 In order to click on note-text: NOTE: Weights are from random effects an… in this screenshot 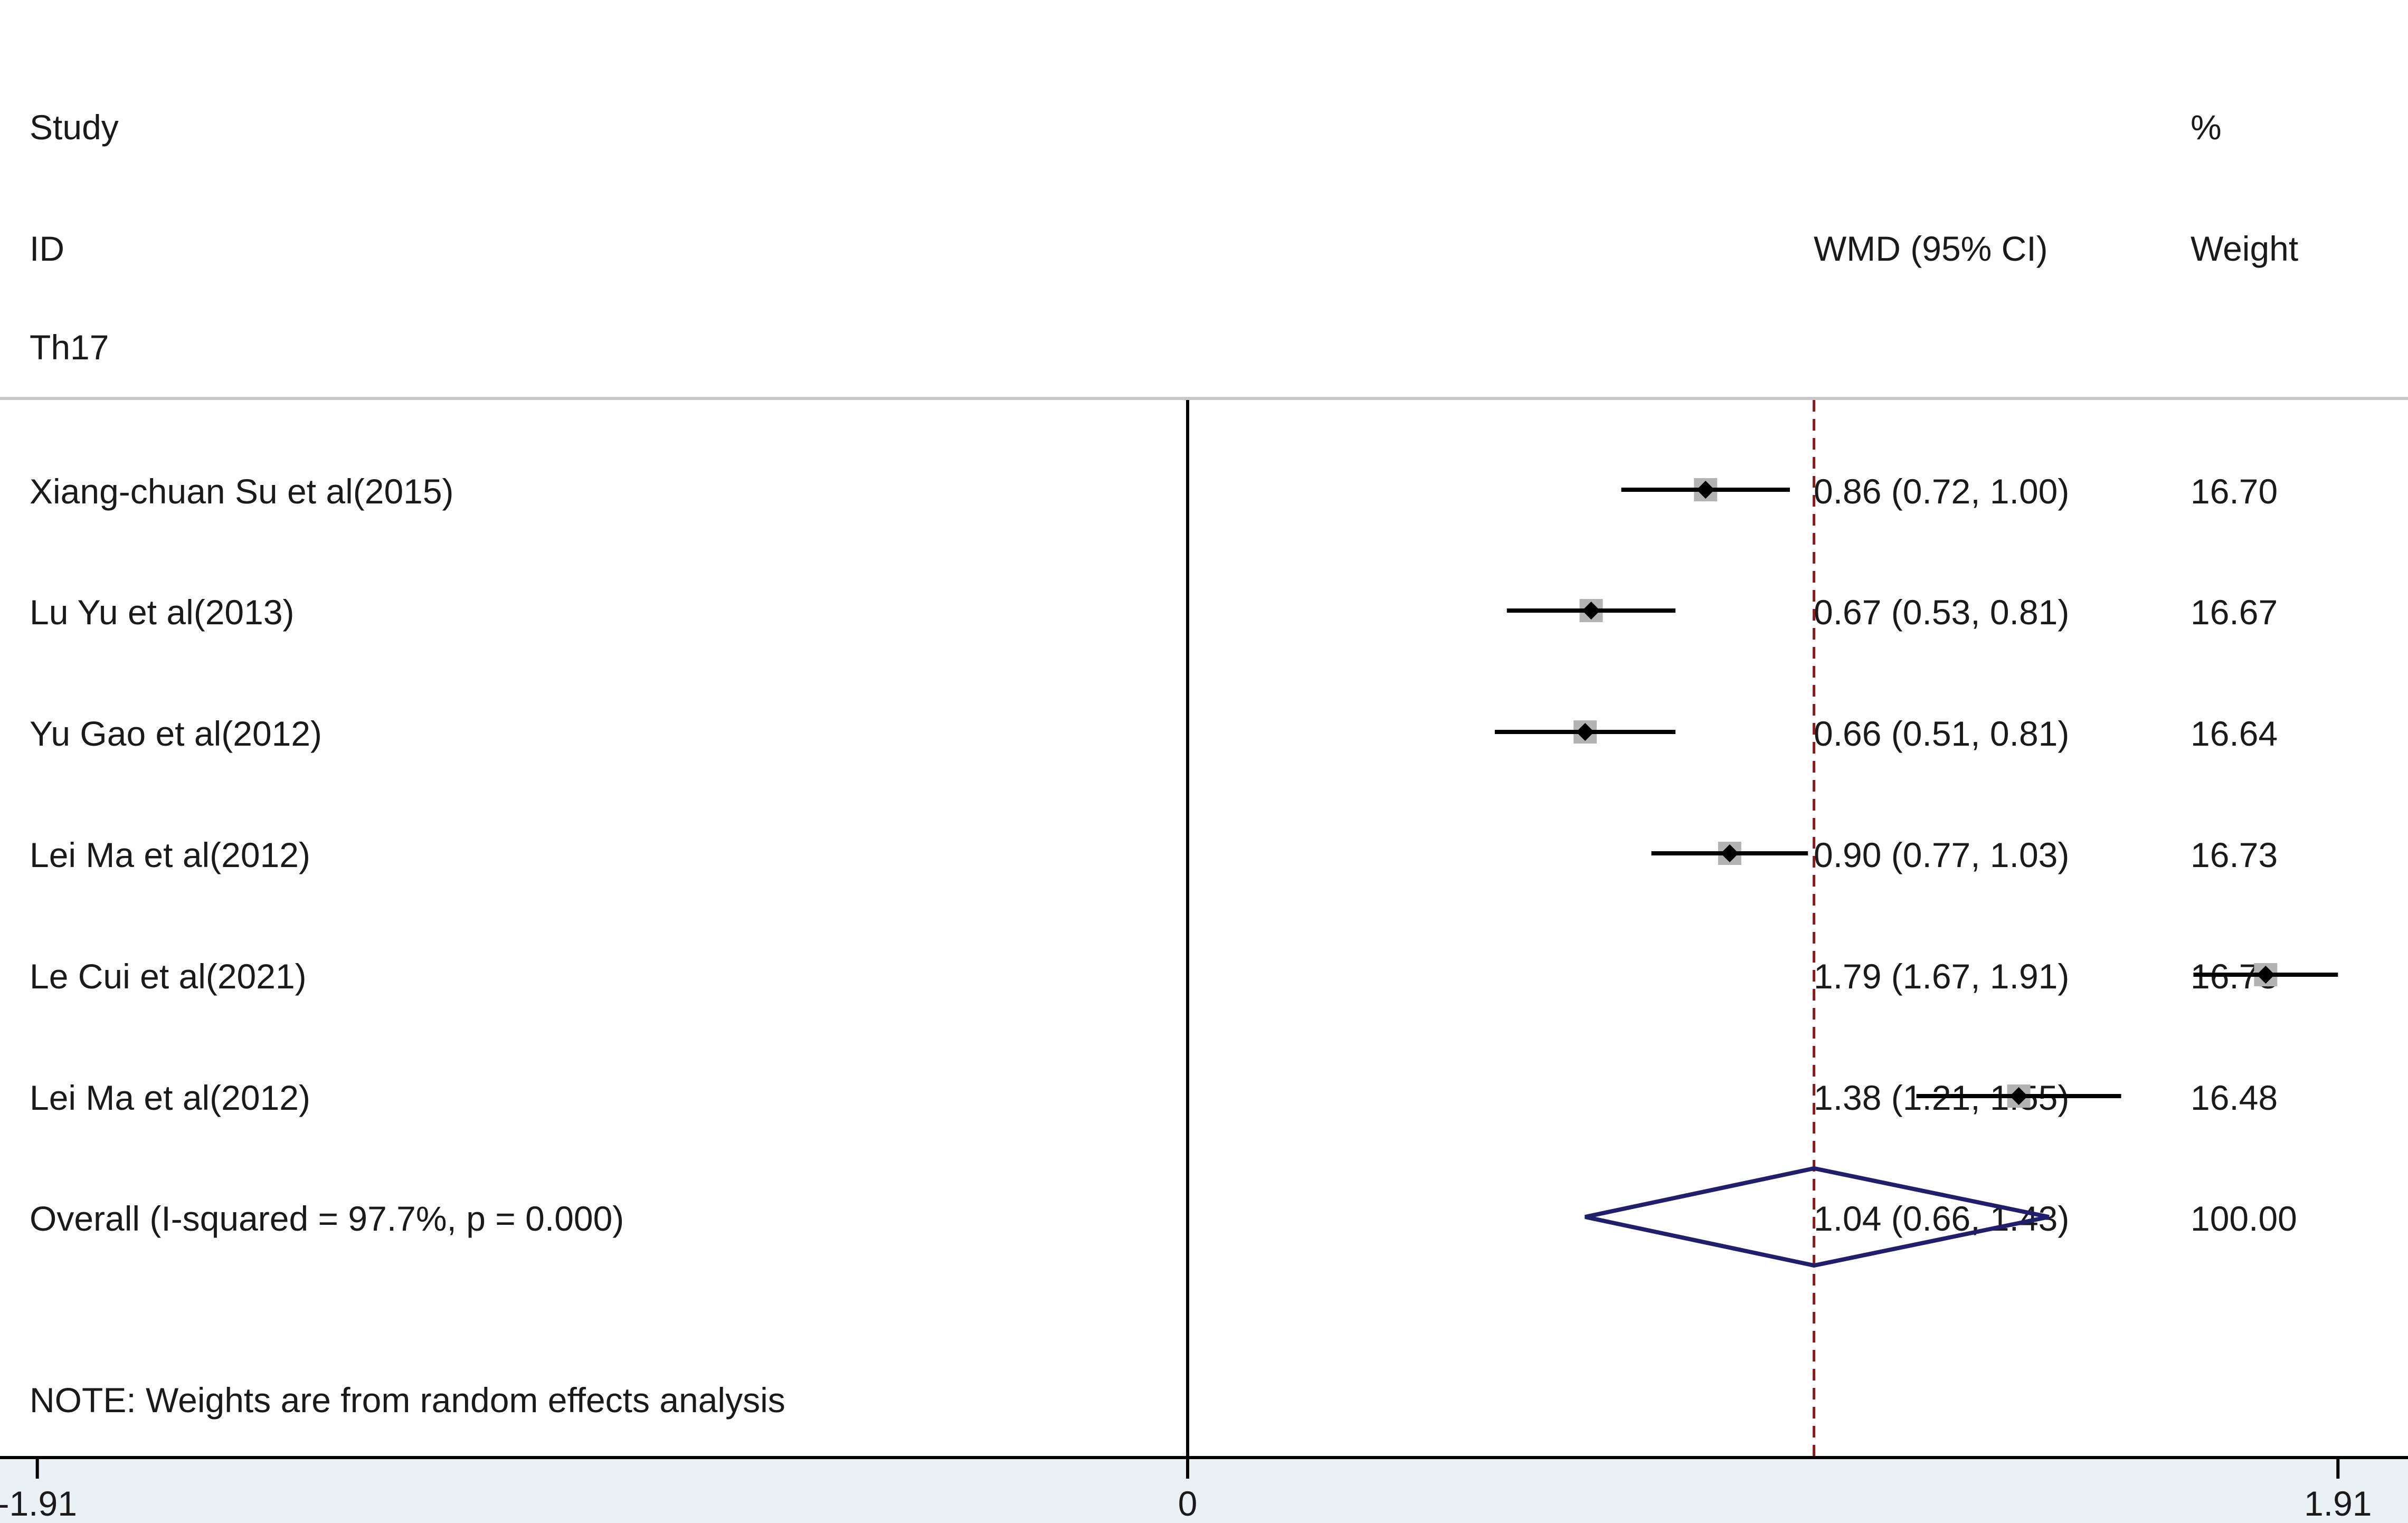, I will do `click(407, 1400)`.